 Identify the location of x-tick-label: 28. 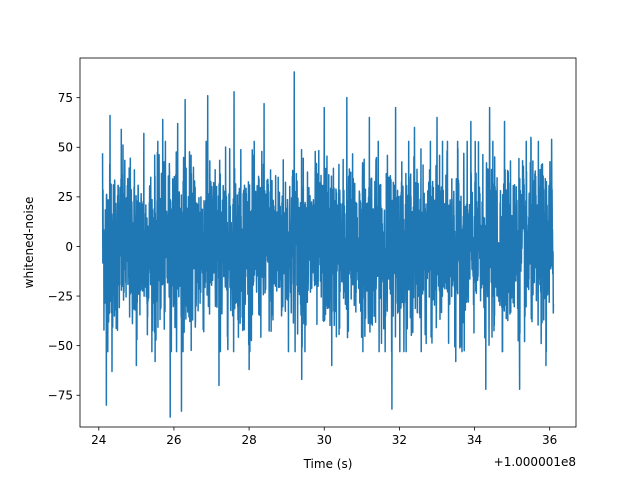
(248, 440).